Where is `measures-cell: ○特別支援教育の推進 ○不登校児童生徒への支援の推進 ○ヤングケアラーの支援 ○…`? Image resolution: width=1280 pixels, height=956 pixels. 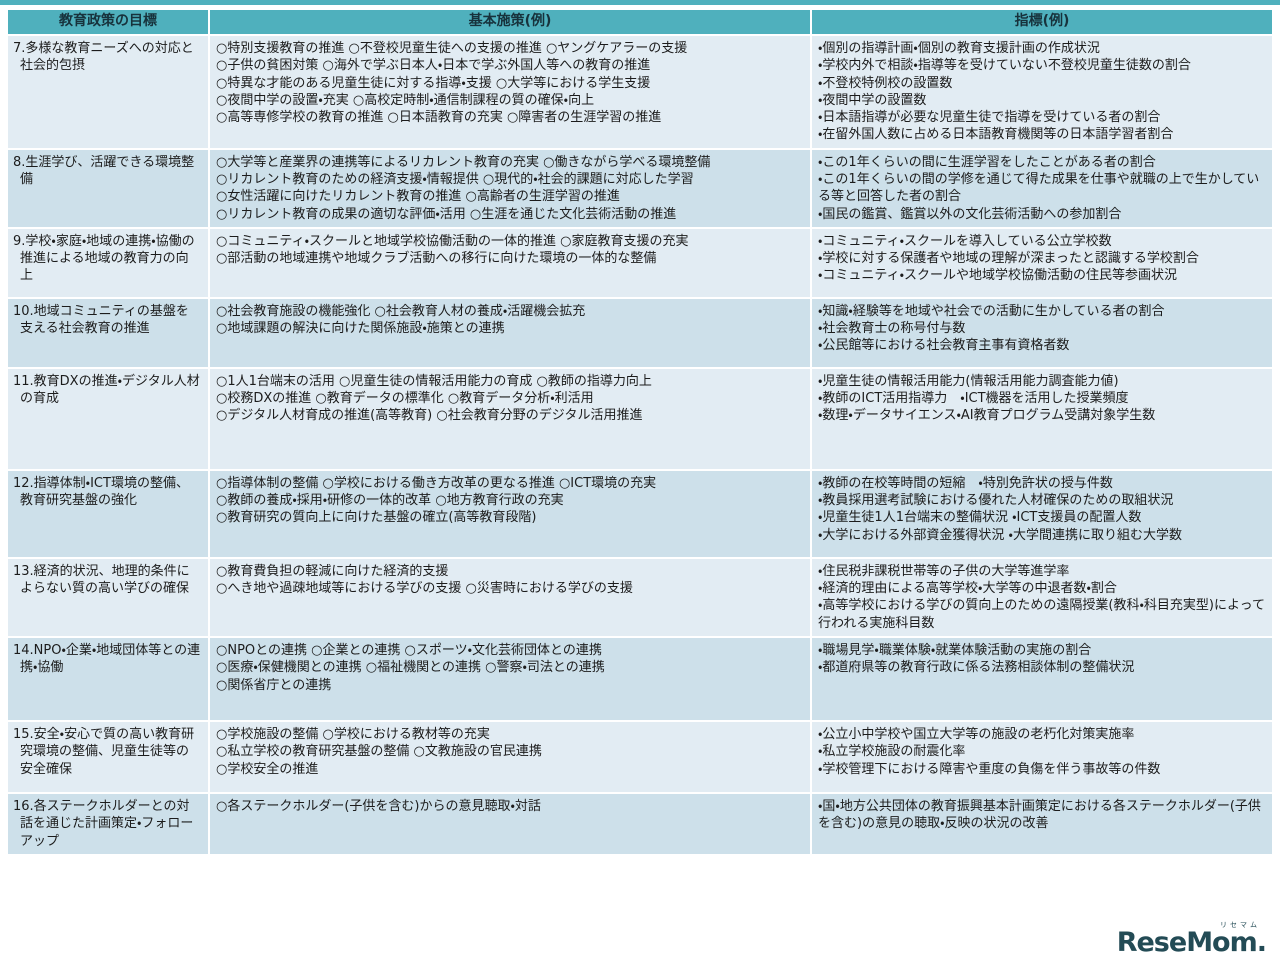 measures-cell: ○特別支援教育の推進 ○不登校児童生徒への支援の推進 ○ヤングケアラーの支援 ○… is located at coordinates (510, 92).